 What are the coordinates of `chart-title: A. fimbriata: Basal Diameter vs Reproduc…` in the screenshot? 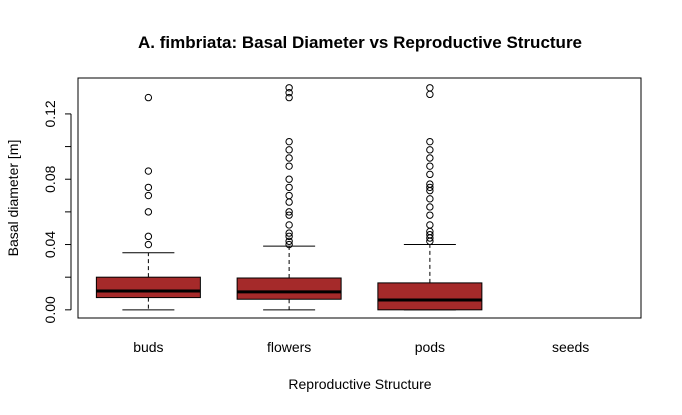 It's located at (360, 42).